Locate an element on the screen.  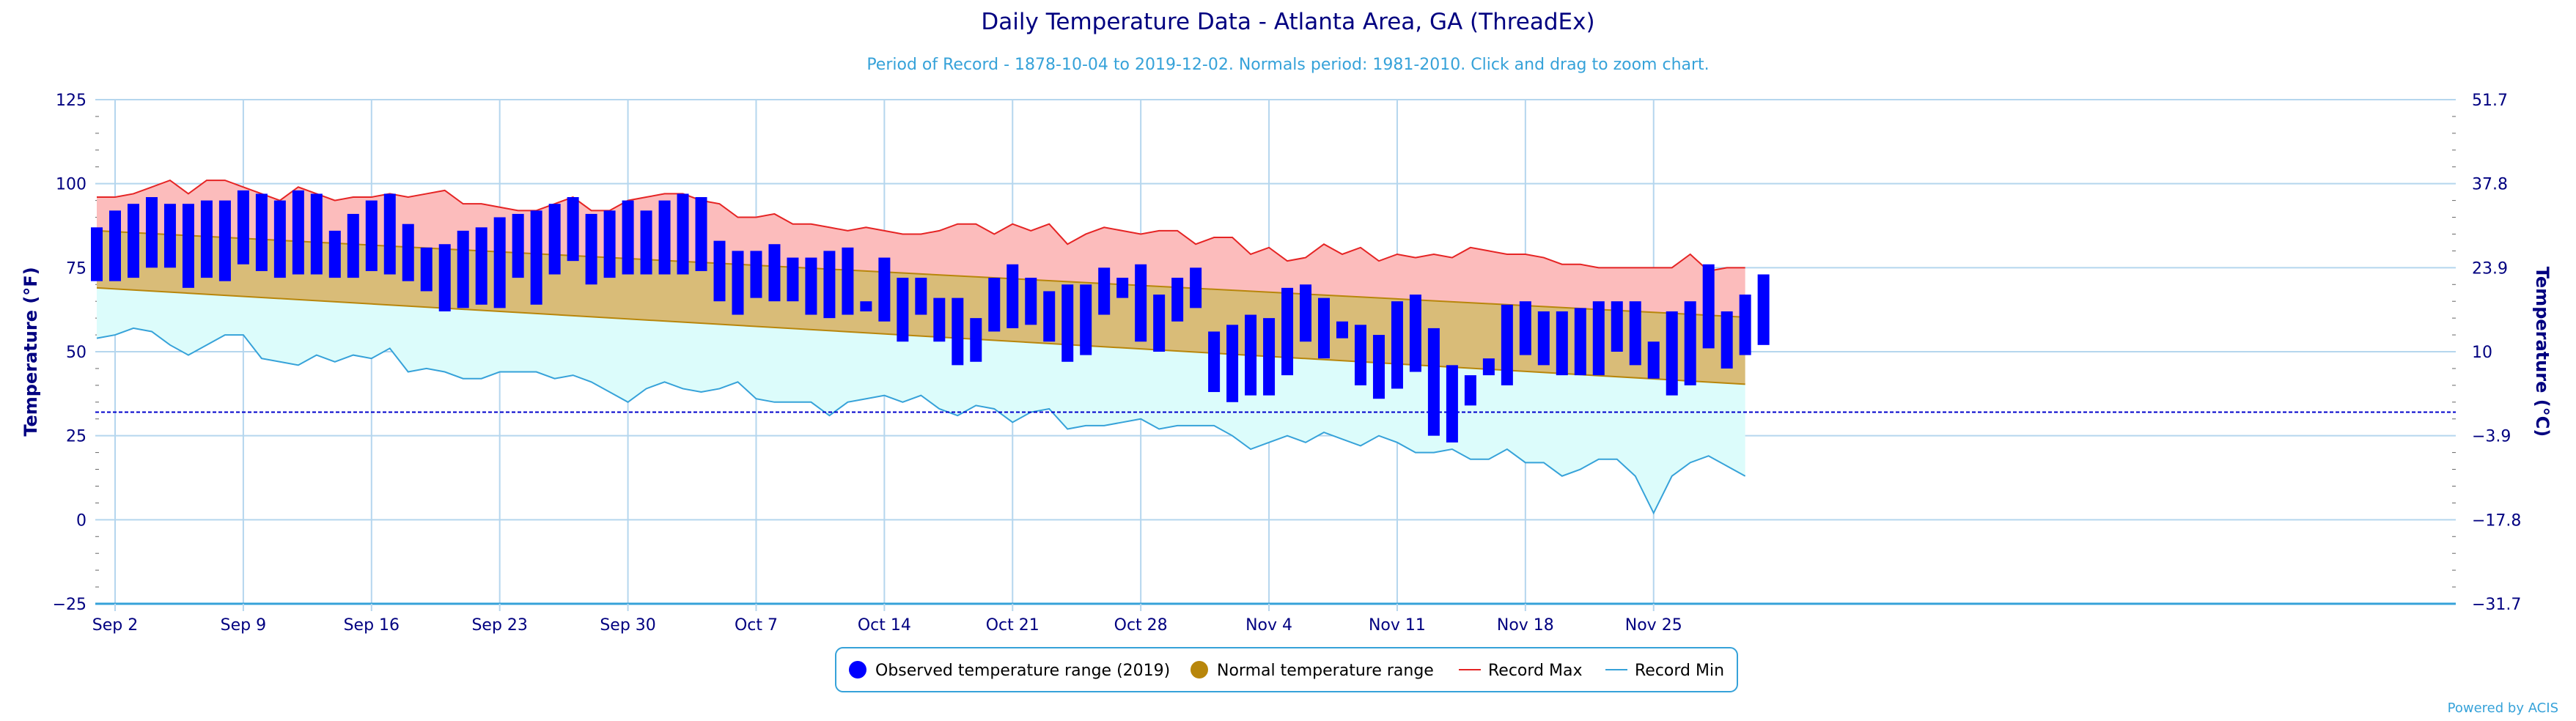
x-tick-label: Nov 25 is located at coordinates (1653, 625).